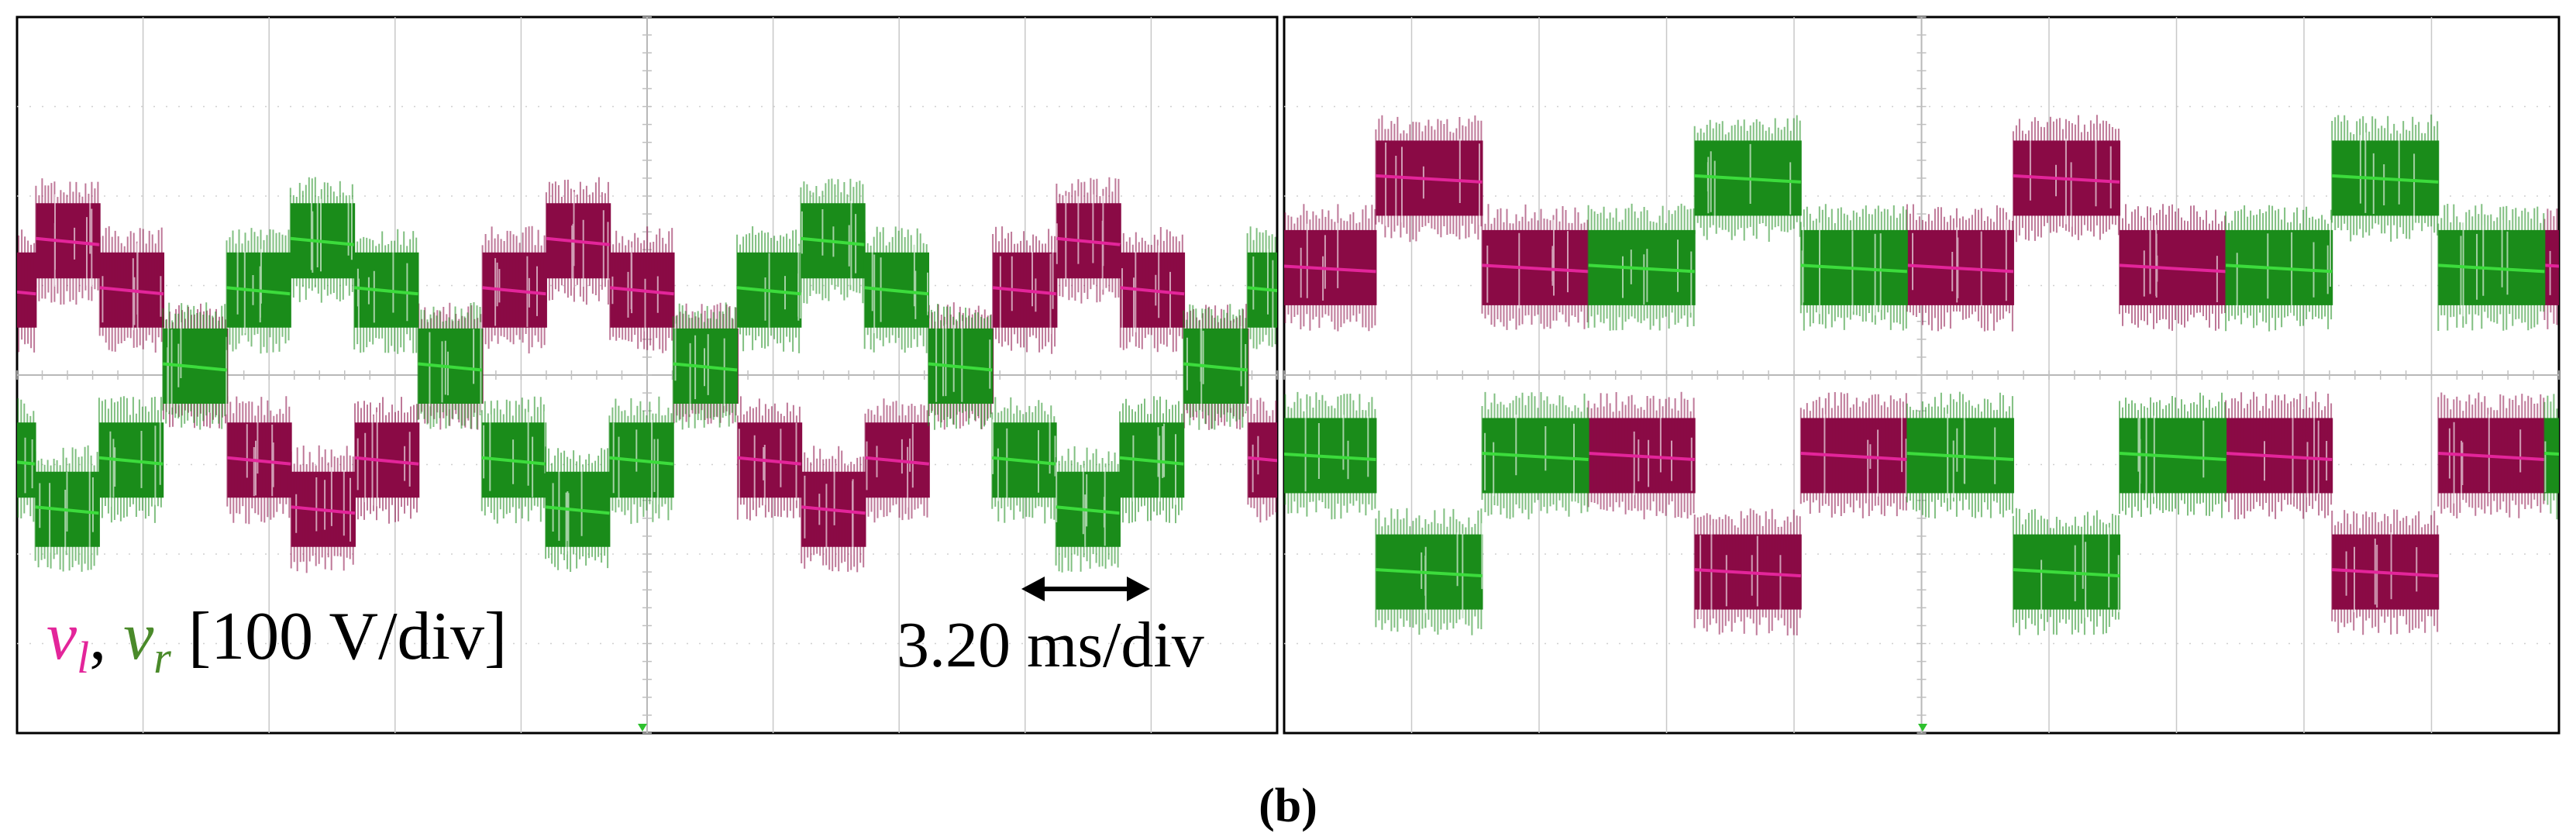  What do you see at coordinates (138, 637) in the screenshot?
I see `vr-label: v` at bounding box center [138, 637].